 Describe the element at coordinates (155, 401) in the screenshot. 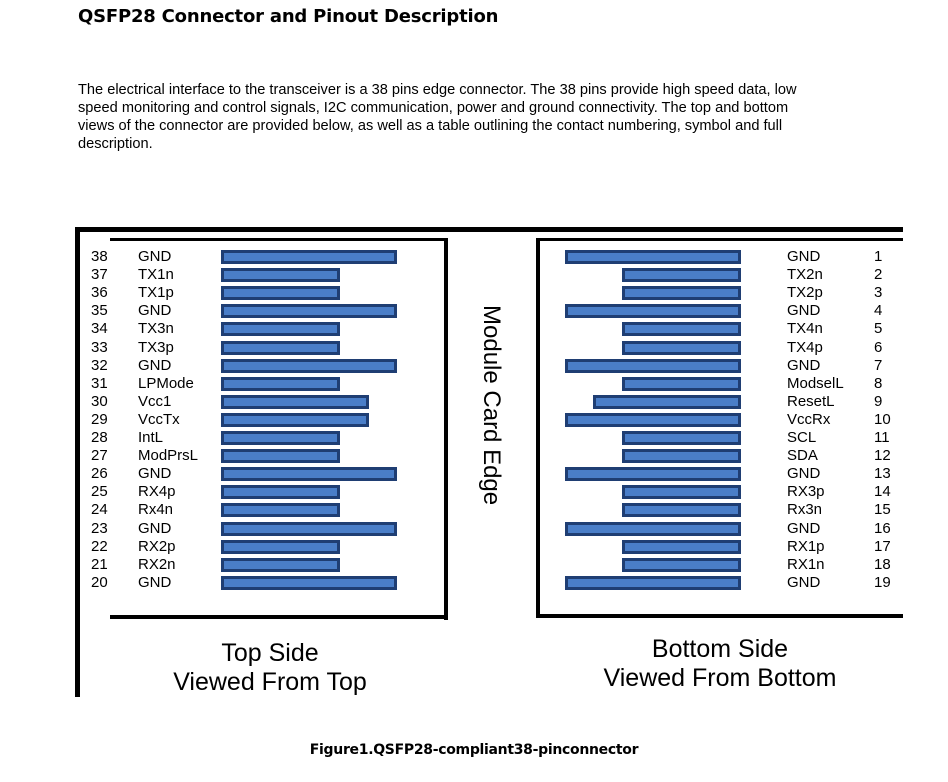

I see `top-pin-symbol: Vcc1` at that location.